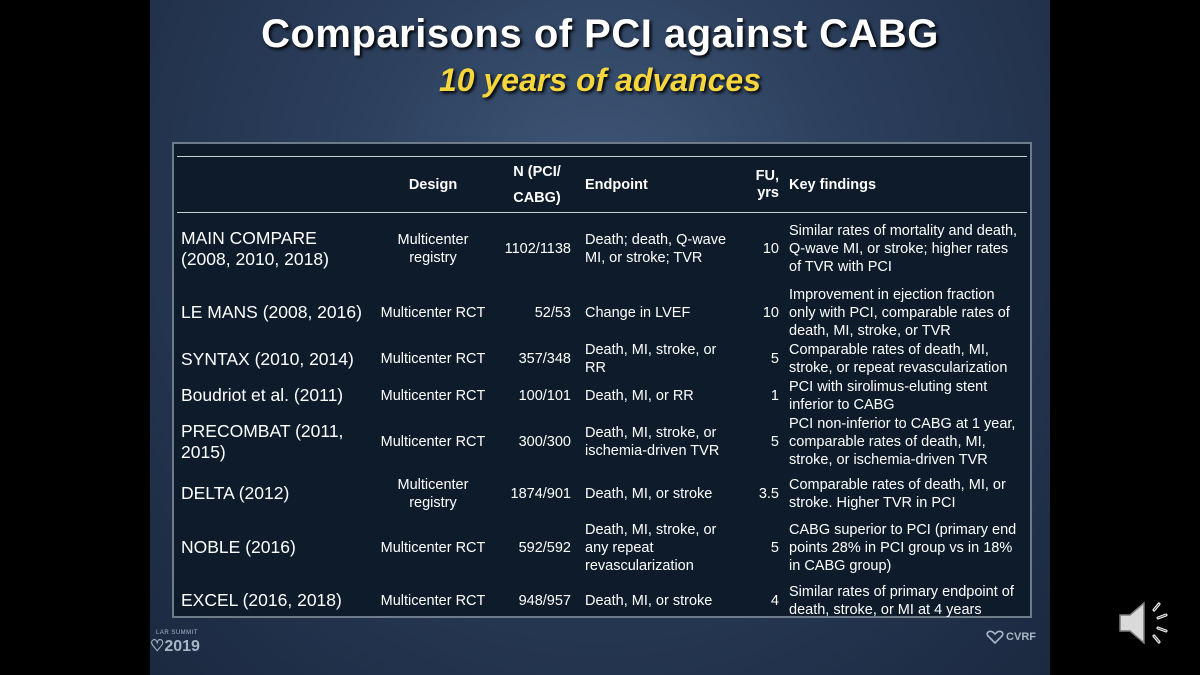  What do you see at coordinates (267, 358) in the screenshot?
I see `cell-study: SYNTAX (2010, 2014)` at bounding box center [267, 358].